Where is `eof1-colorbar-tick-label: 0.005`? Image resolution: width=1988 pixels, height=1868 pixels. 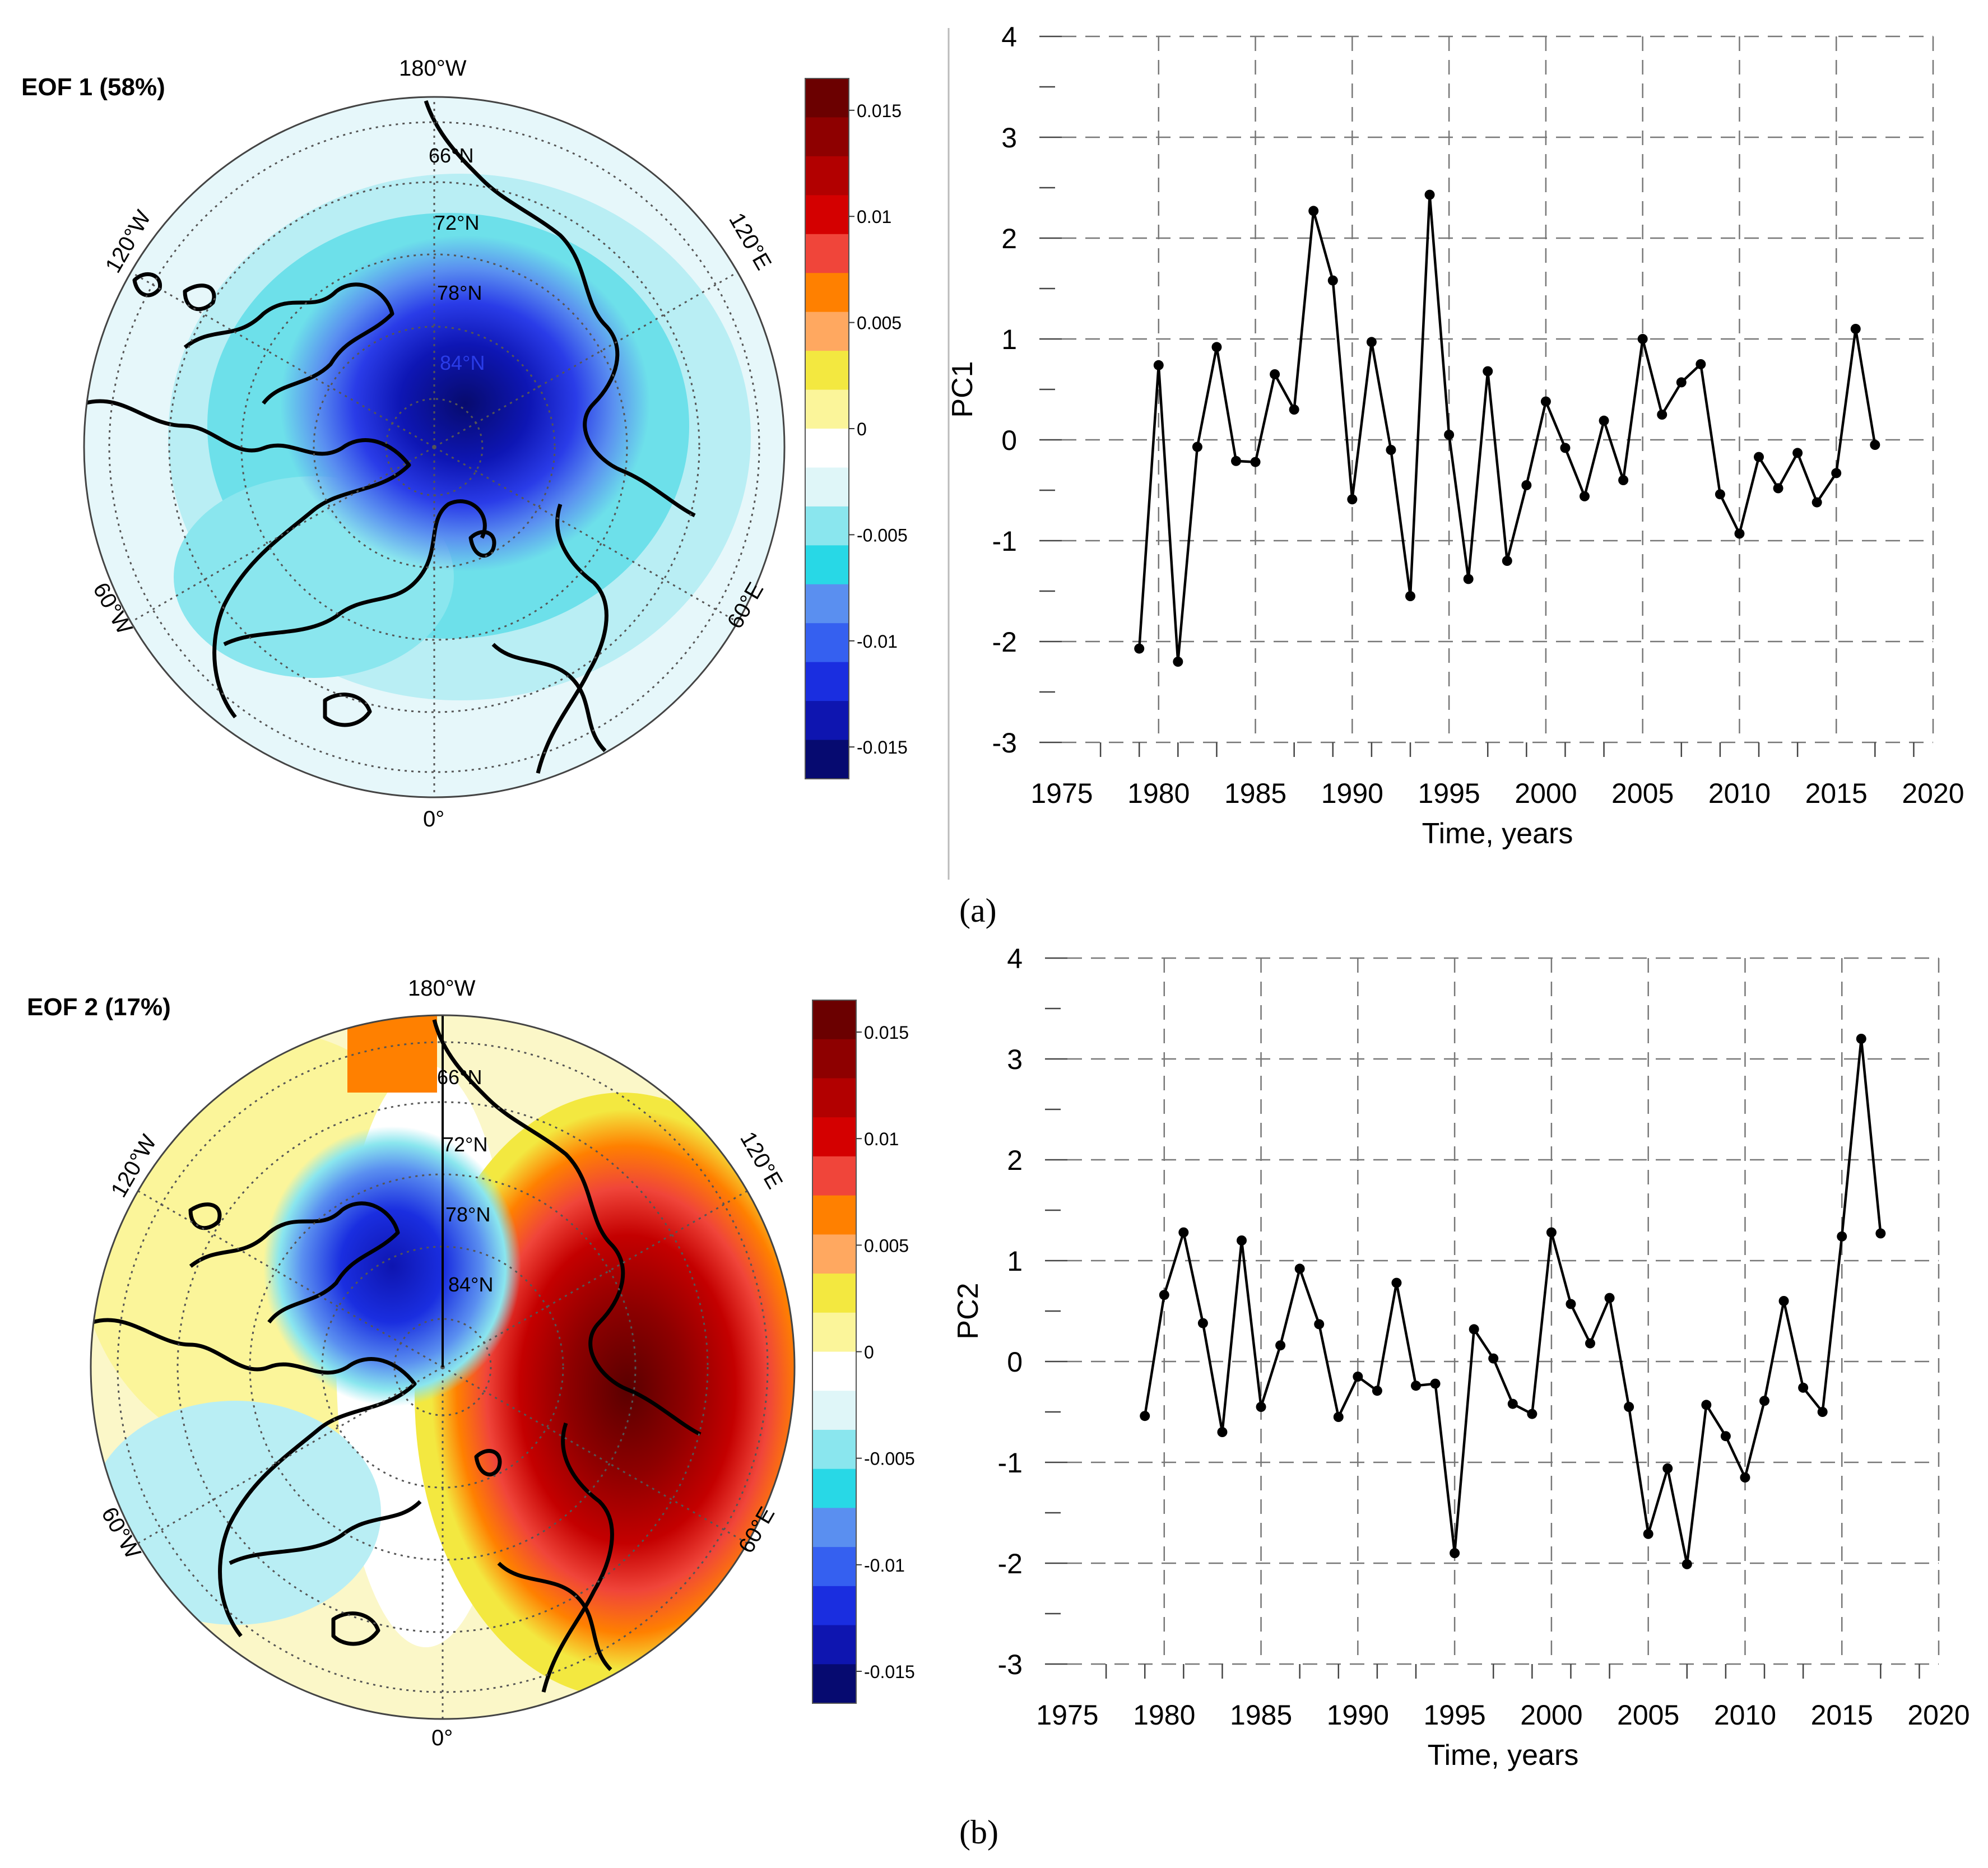
eof1-colorbar-tick-label: 0.005 is located at coordinates (880, 323).